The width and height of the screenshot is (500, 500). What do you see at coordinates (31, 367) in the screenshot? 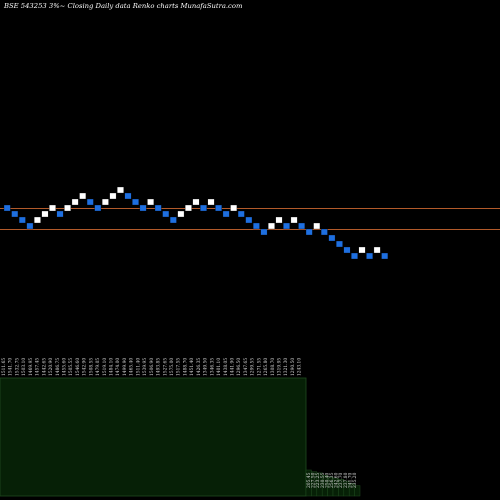
I see `x-tick-label: 1469.95` at bounding box center [31, 367].